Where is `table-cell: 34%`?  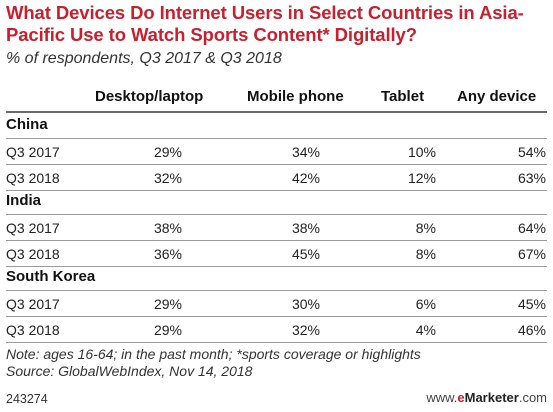
table-cell: 34% is located at coordinates (305, 152).